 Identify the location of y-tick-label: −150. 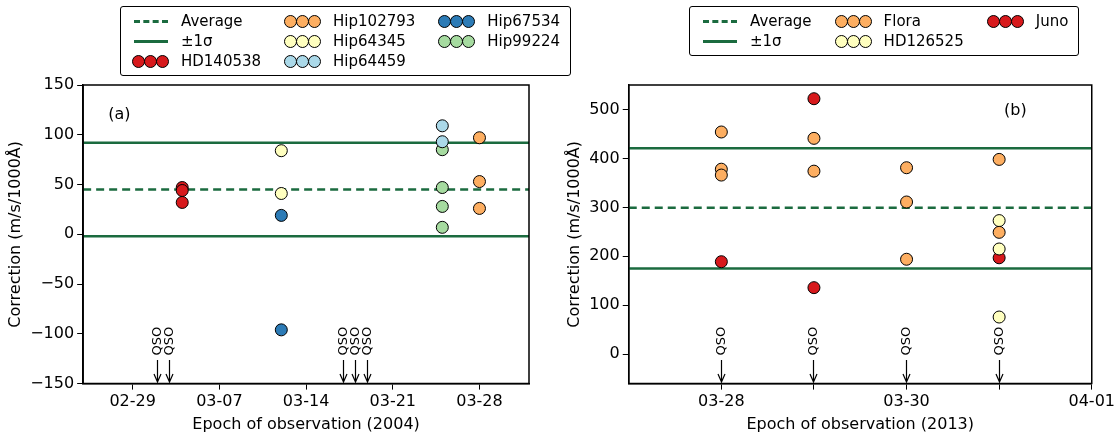
(52, 382).